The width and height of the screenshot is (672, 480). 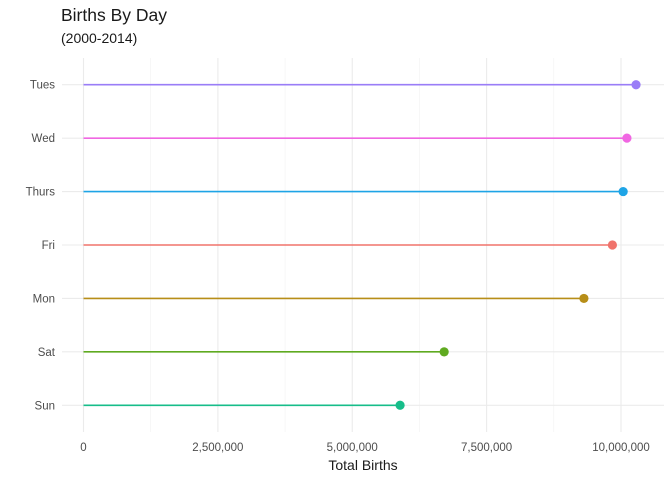 I want to click on x-tick-label: 7,500,000, so click(x=486, y=448).